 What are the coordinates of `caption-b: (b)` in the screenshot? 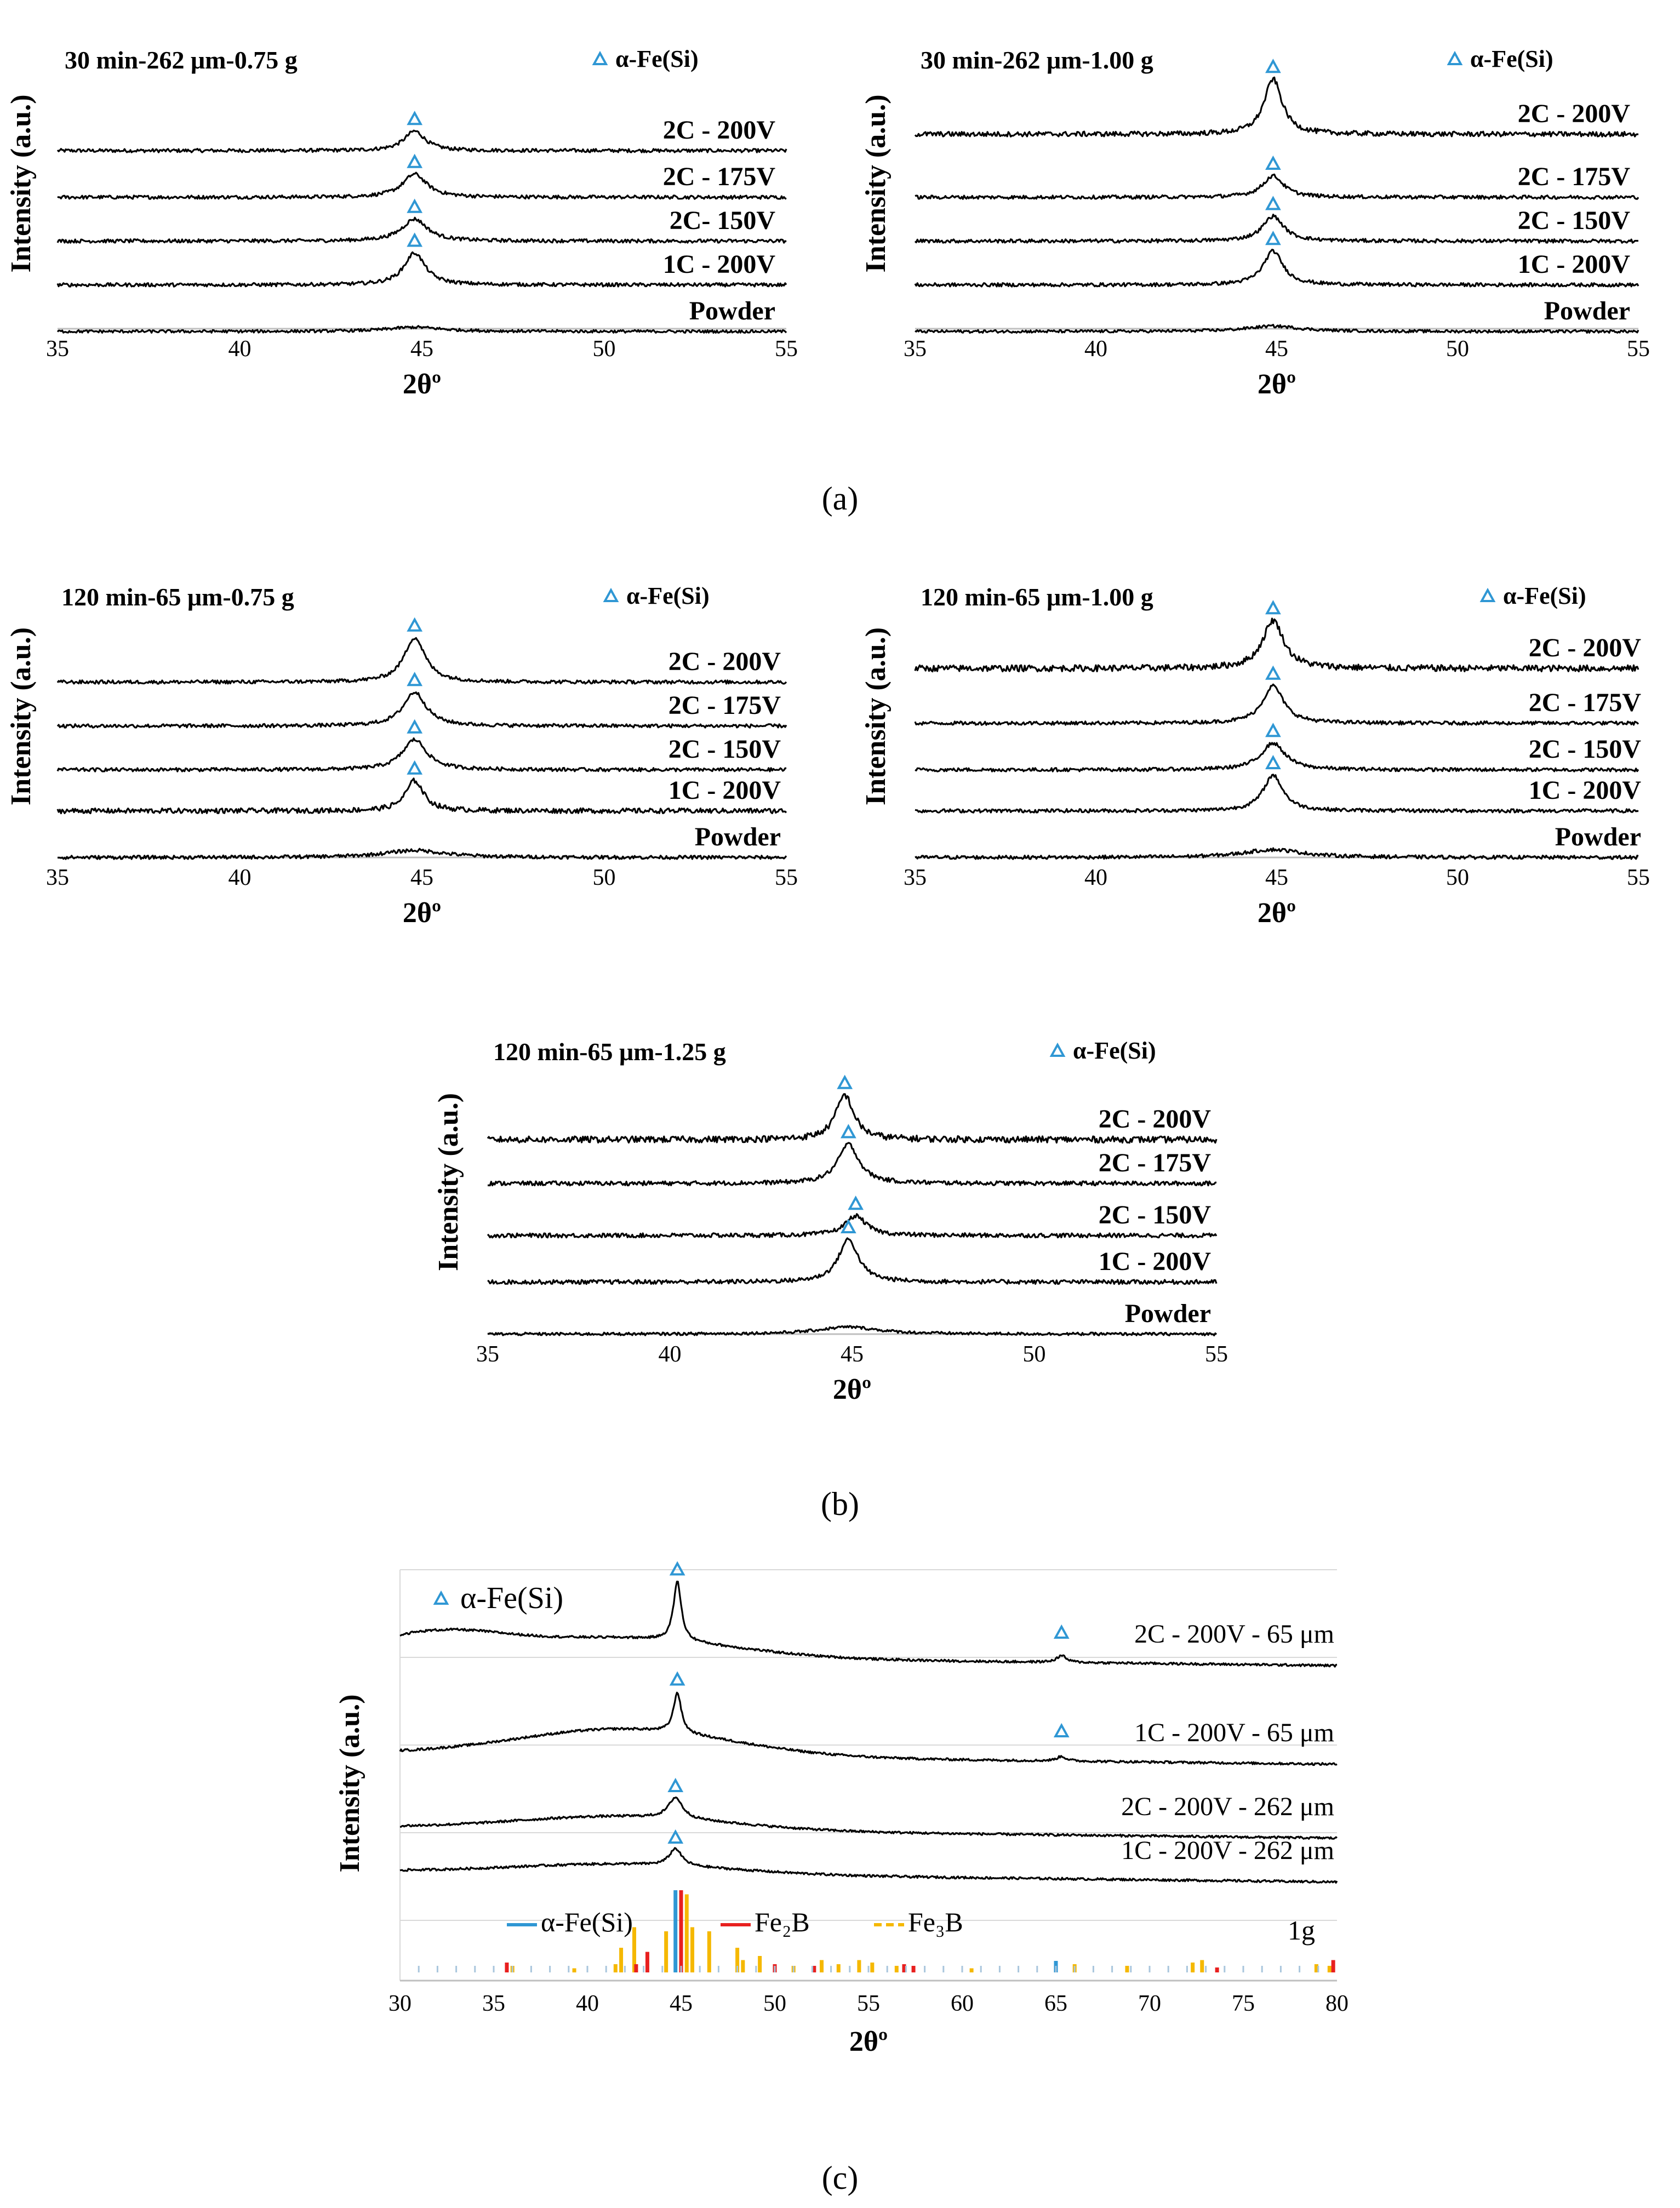 It's located at (840, 1504).